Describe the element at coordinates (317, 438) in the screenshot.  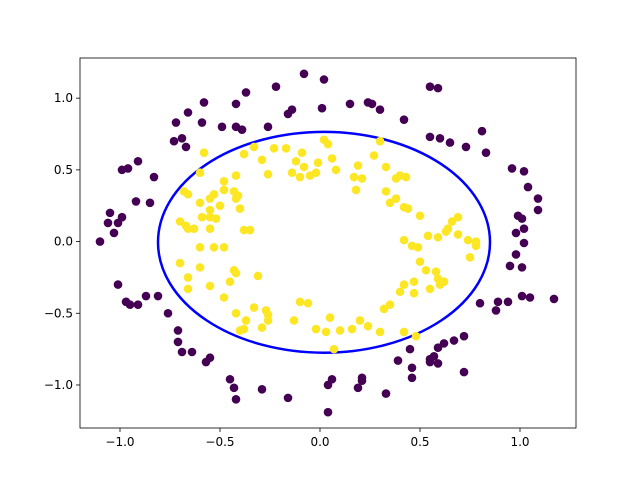
I see `x-axis: −1.0 −0.5 0.0 0.5 1.0` at that location.